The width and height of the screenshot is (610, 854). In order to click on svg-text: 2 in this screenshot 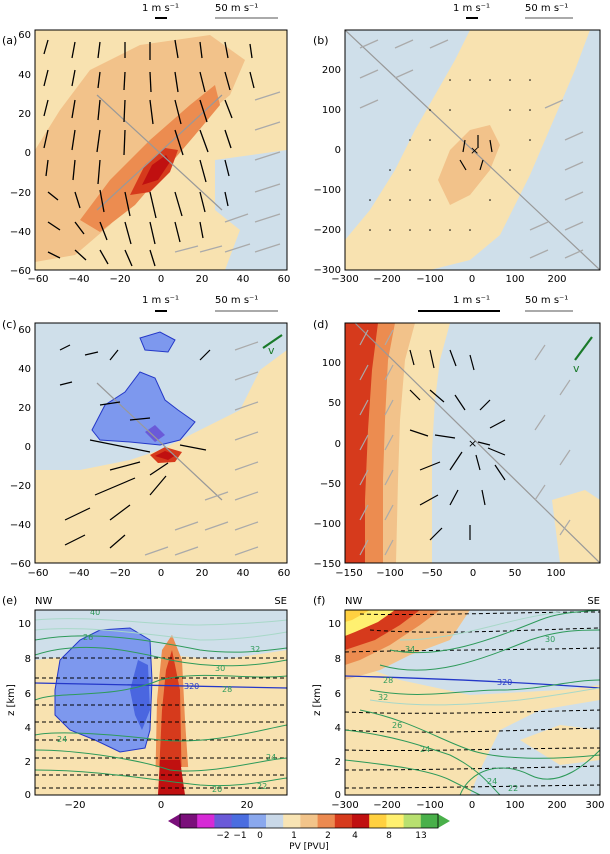, I will do `click(328, 836)`.